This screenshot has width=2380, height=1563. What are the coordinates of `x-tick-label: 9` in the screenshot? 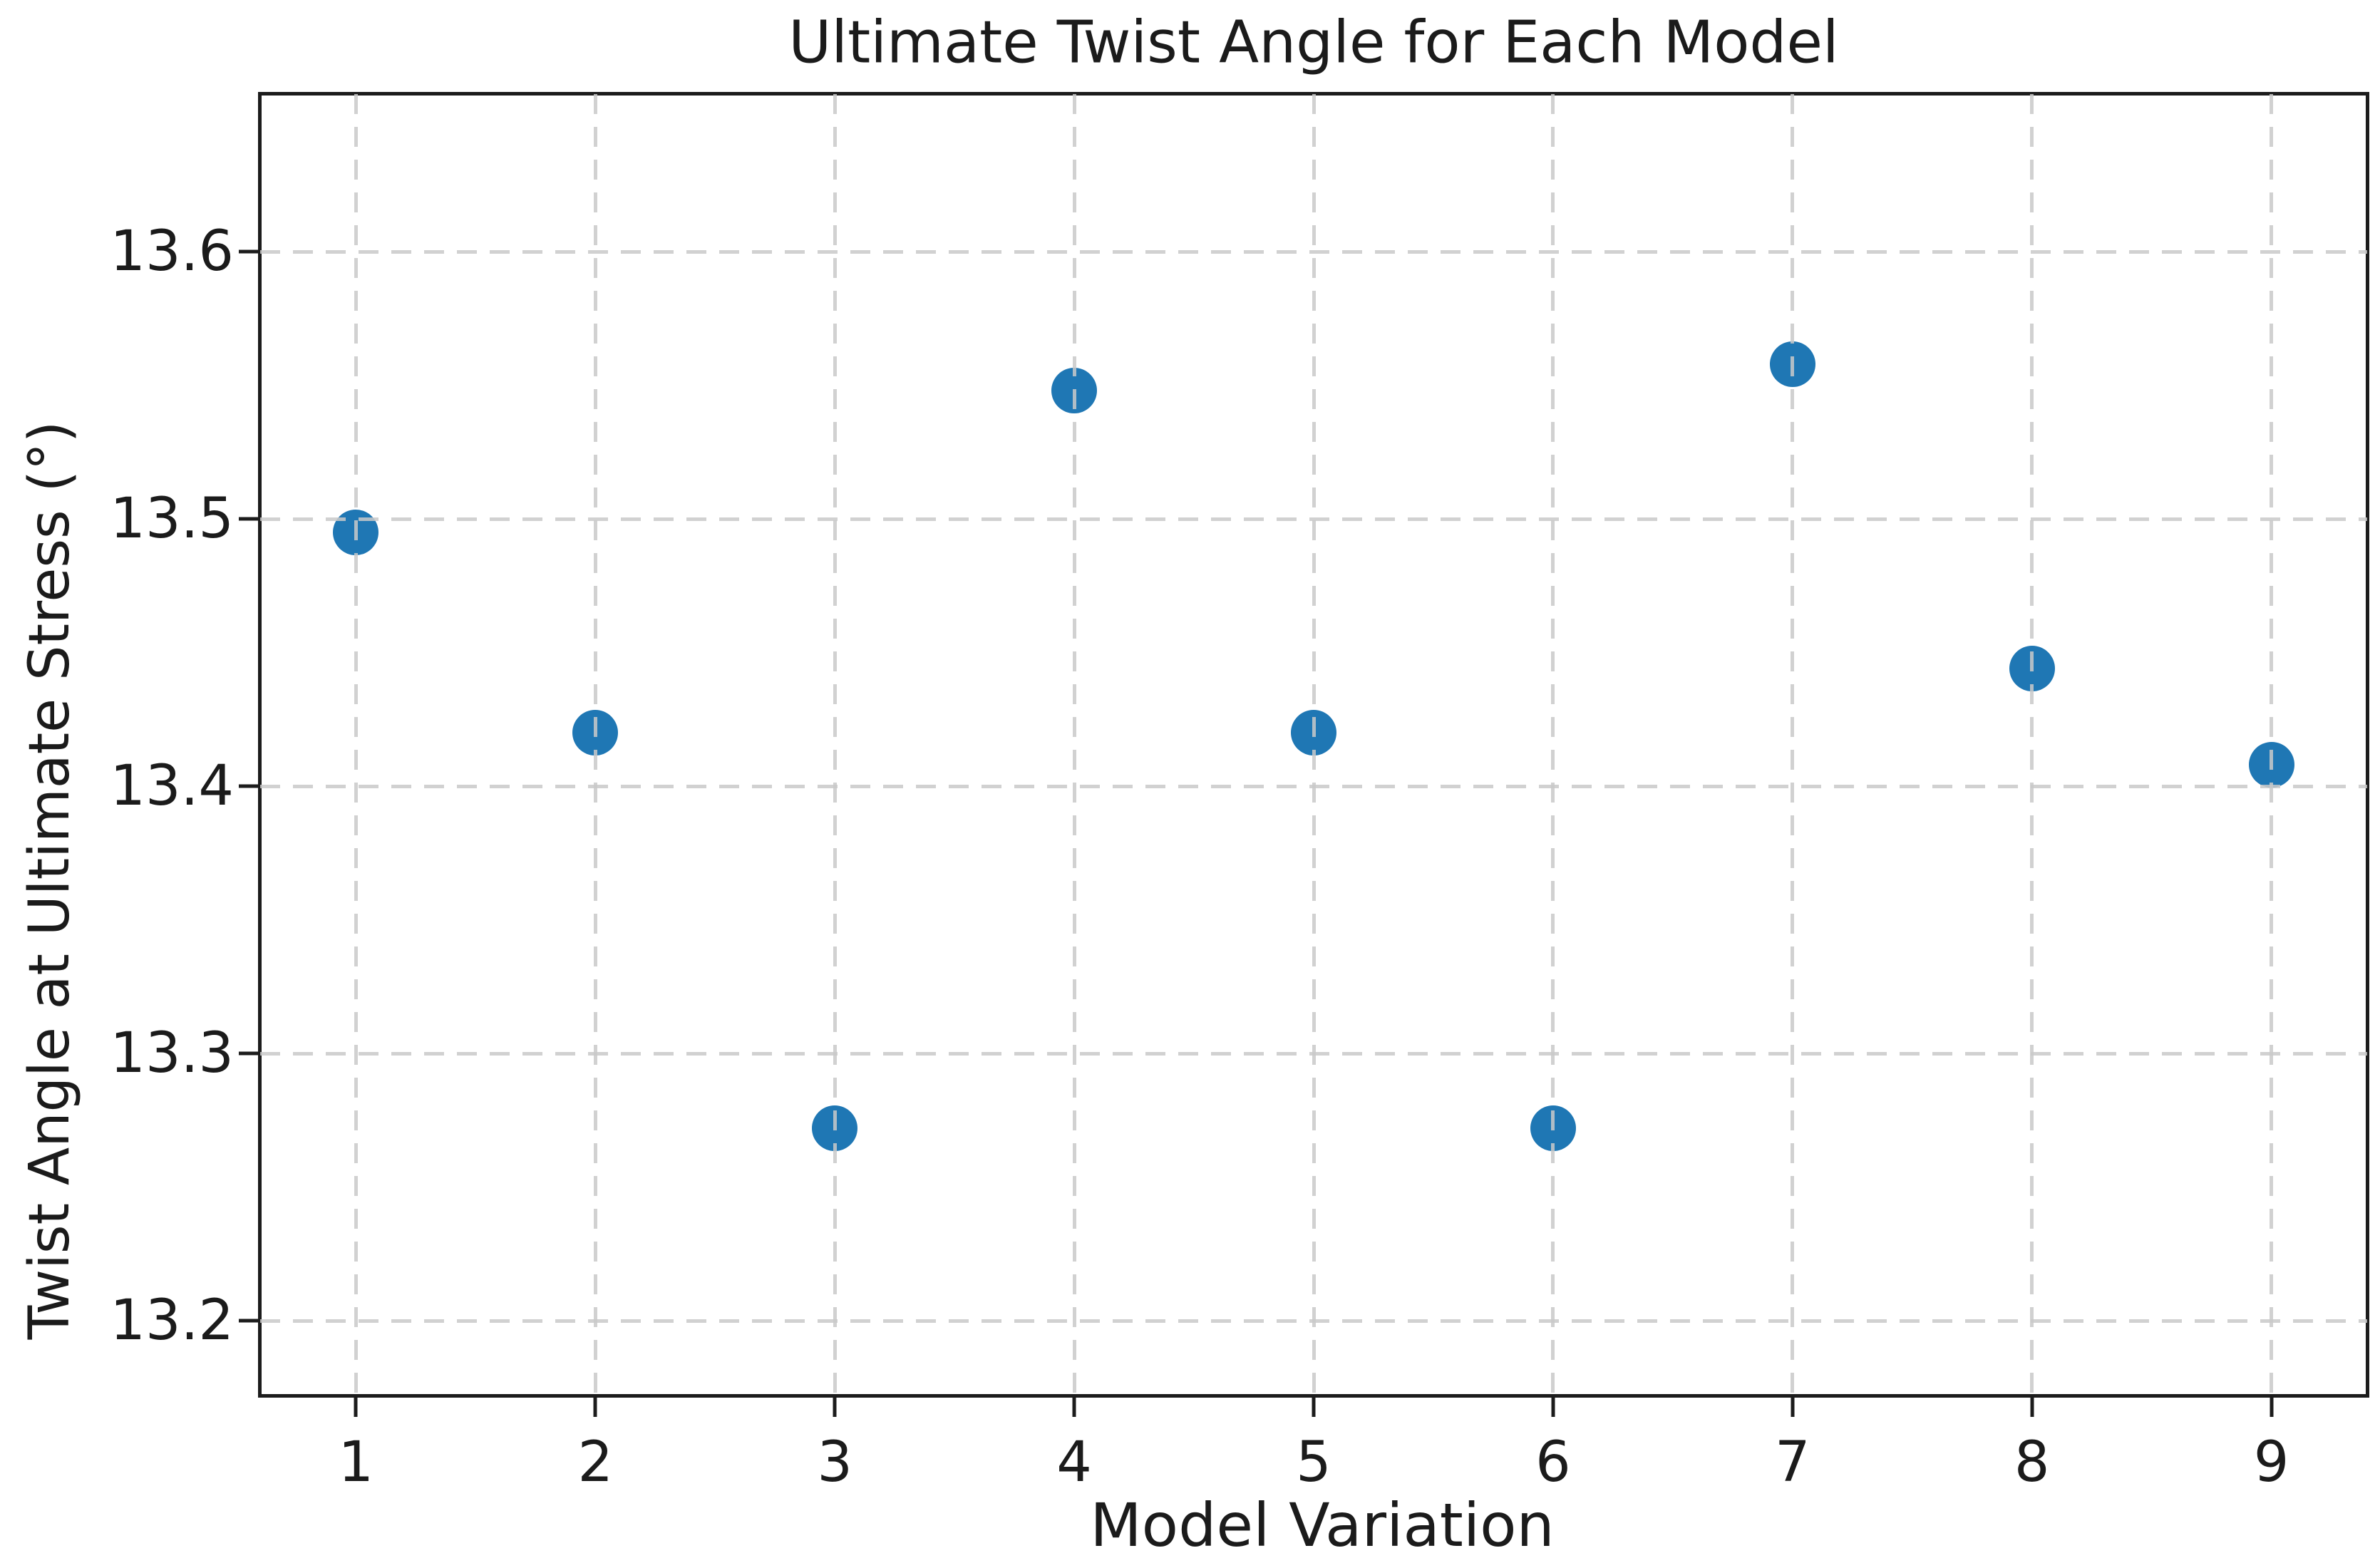 It's located at (2271, 1463).